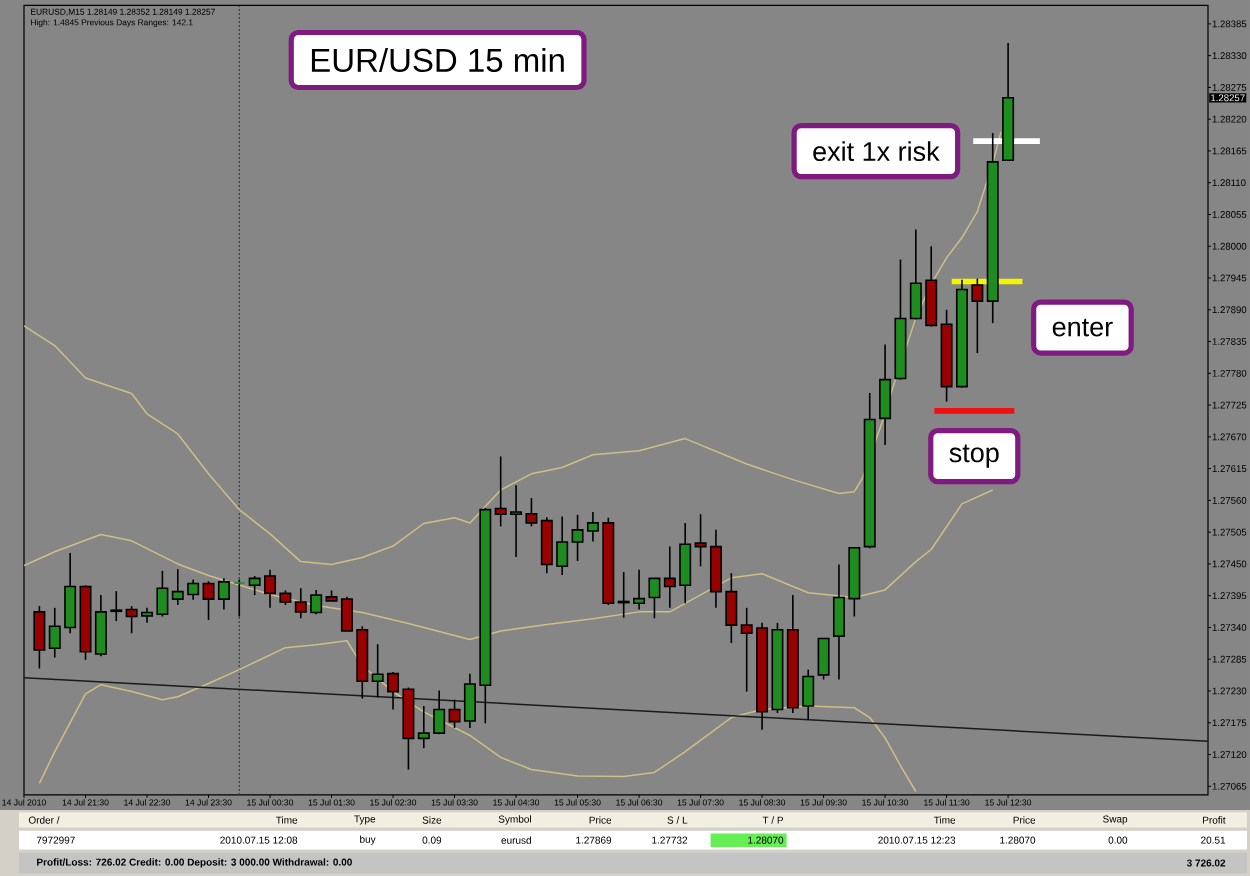  I want to click on series-label: stop, so click(974, 456).